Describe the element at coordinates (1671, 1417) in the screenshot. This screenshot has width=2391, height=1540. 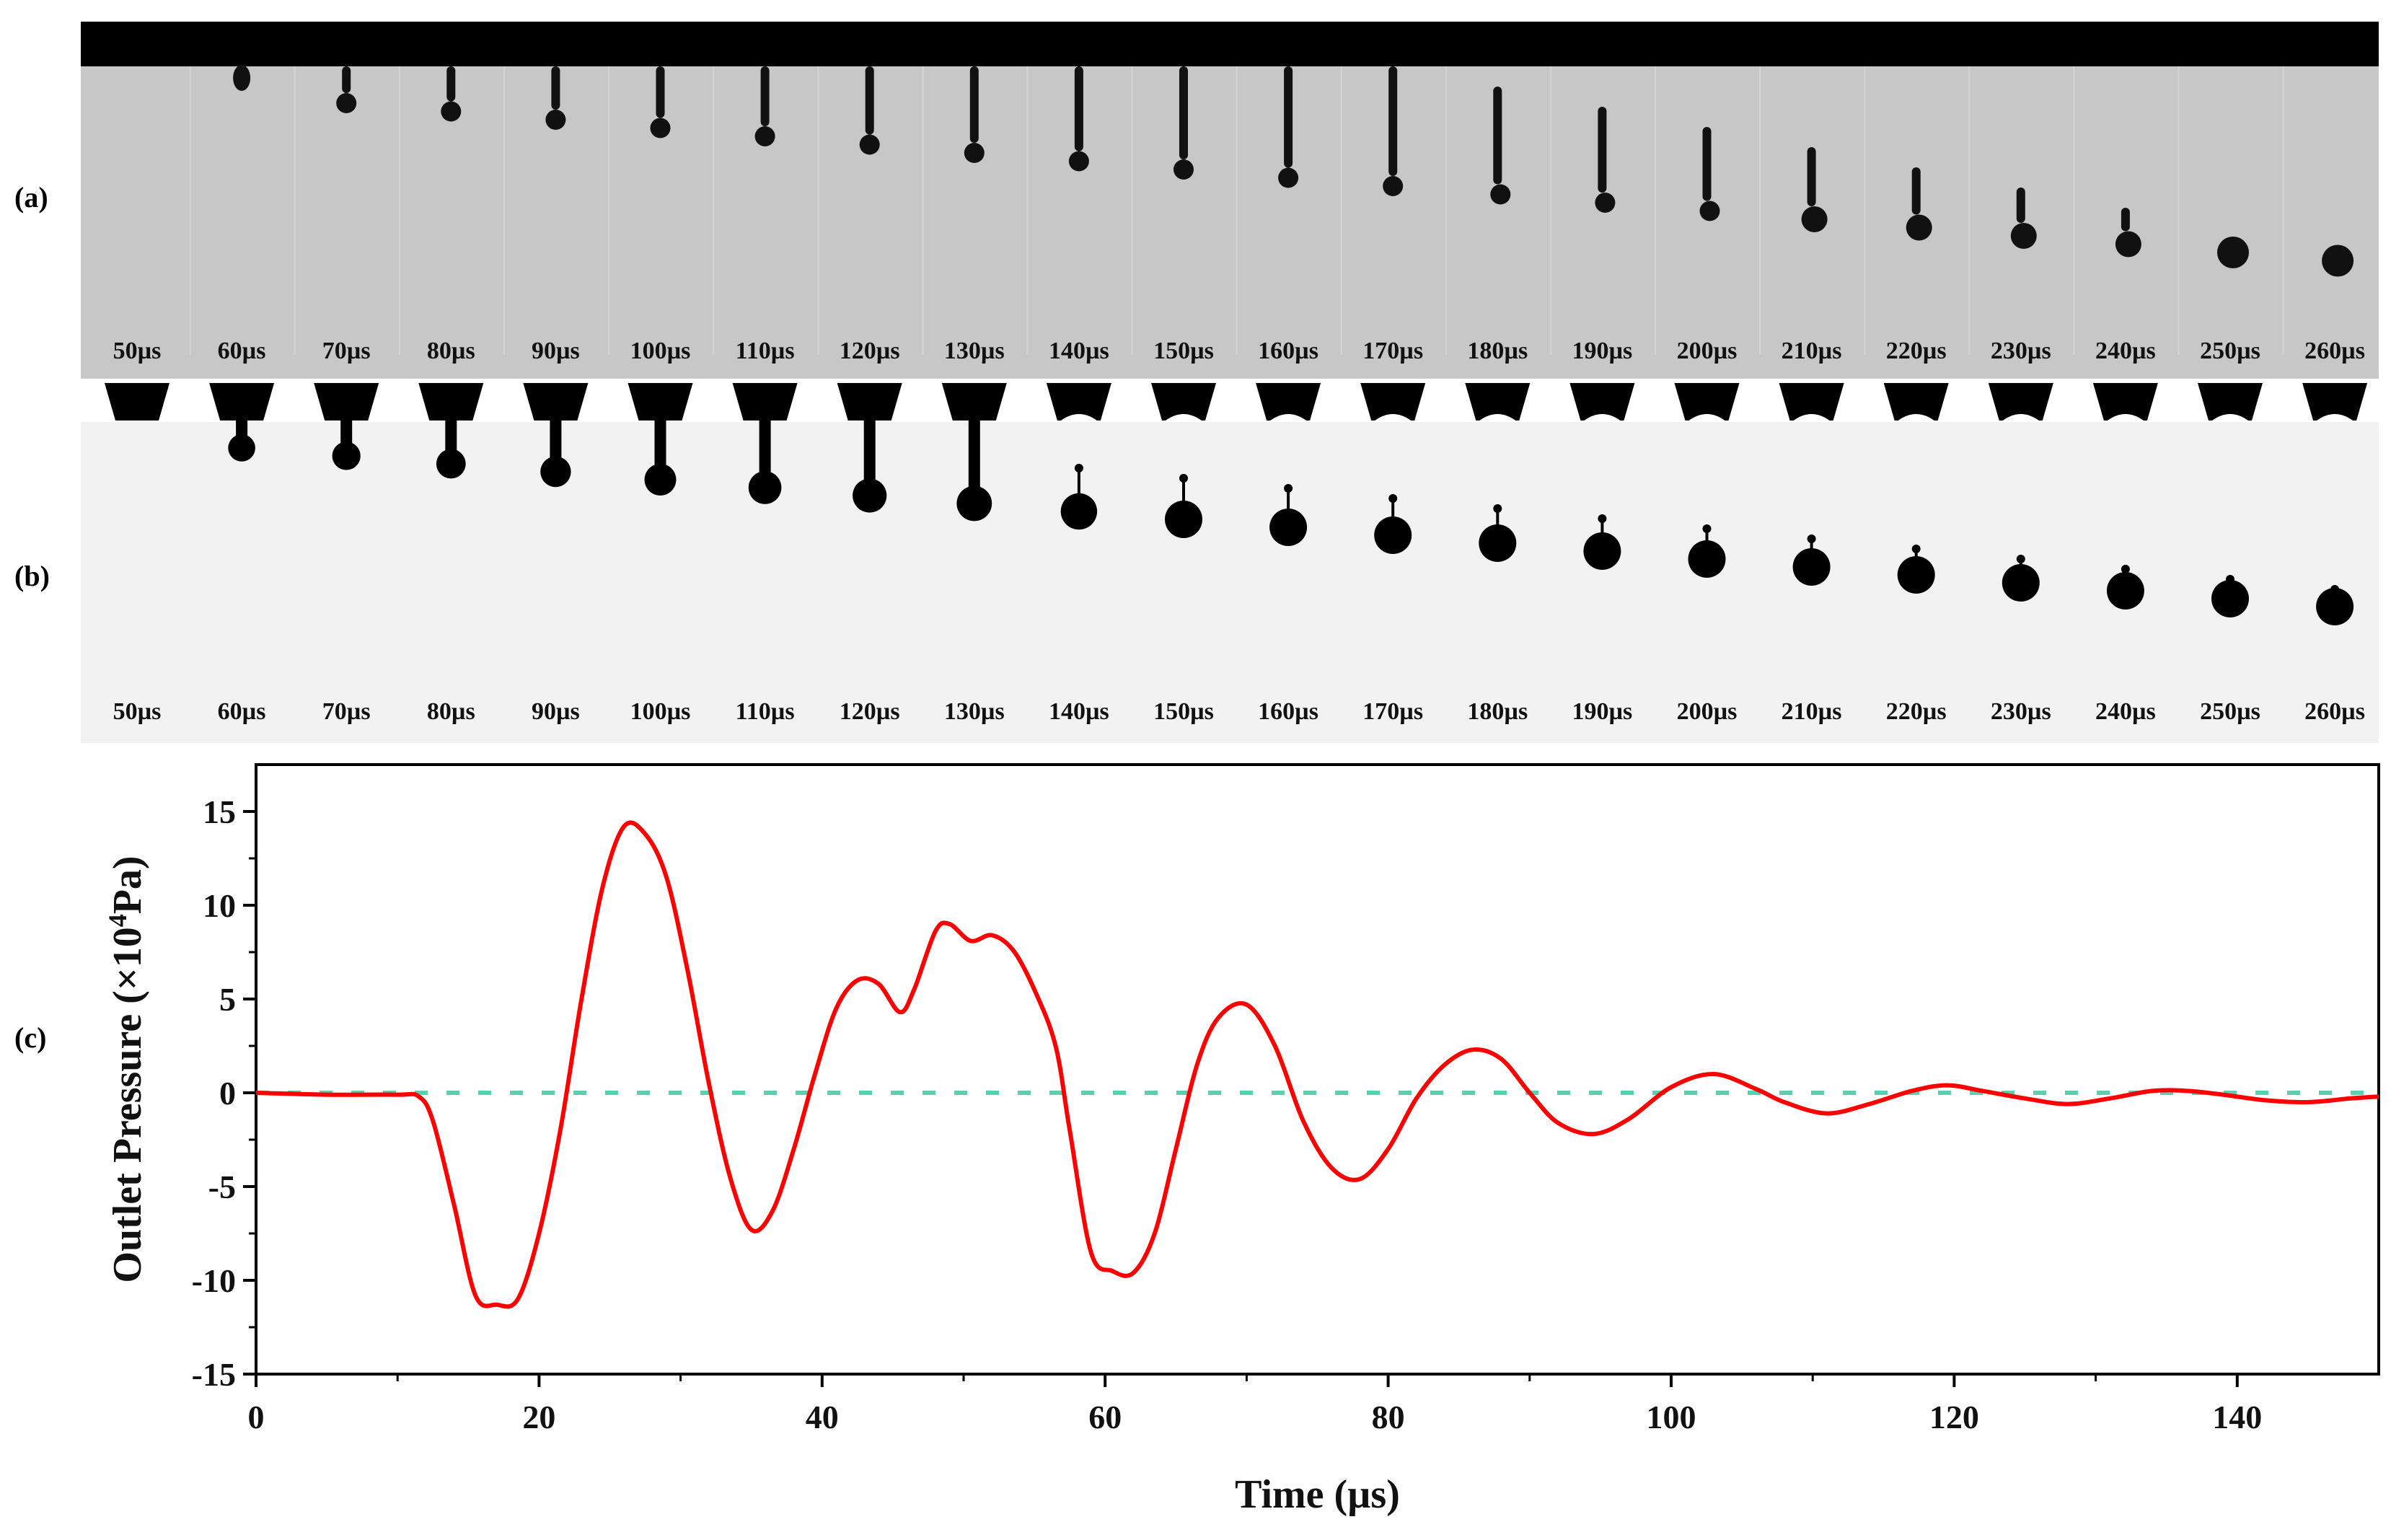
I see `x-tick-label: 100` at that location.